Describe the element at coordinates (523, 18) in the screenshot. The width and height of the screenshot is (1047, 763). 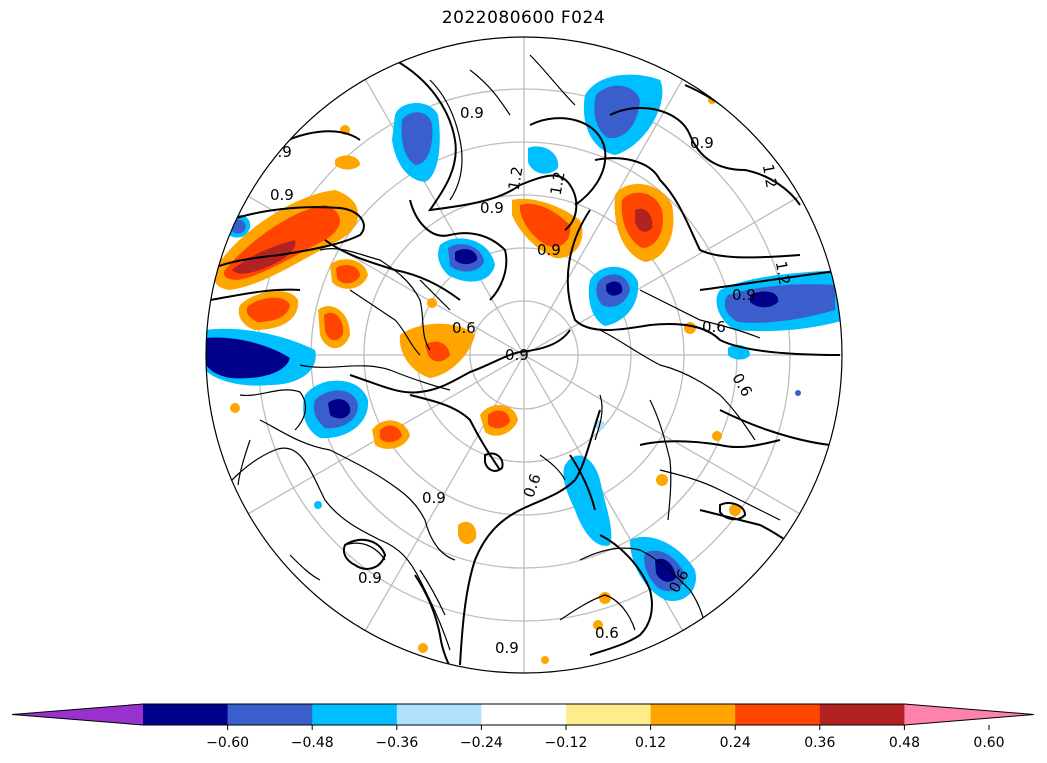
I see `map-title: 2022080600 F024` at that location.